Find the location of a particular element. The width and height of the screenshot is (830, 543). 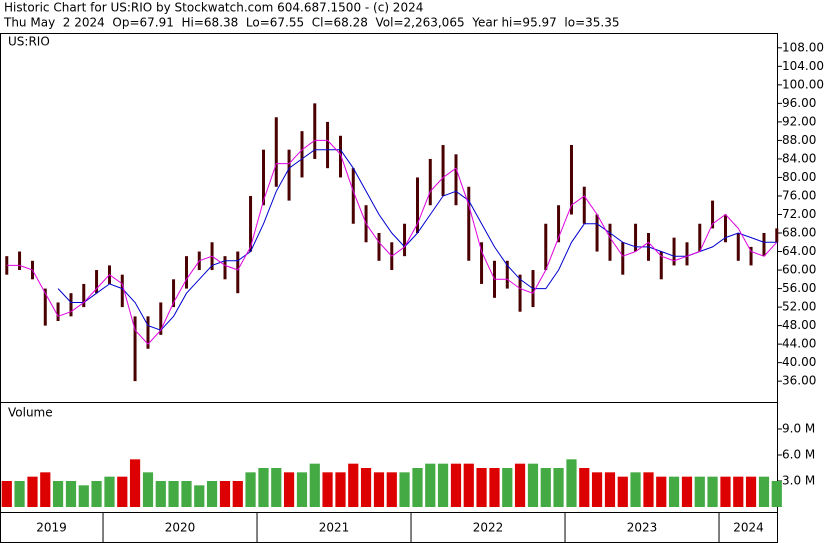

y-tick-label: 56.00 is located at coordinates (799, 288).